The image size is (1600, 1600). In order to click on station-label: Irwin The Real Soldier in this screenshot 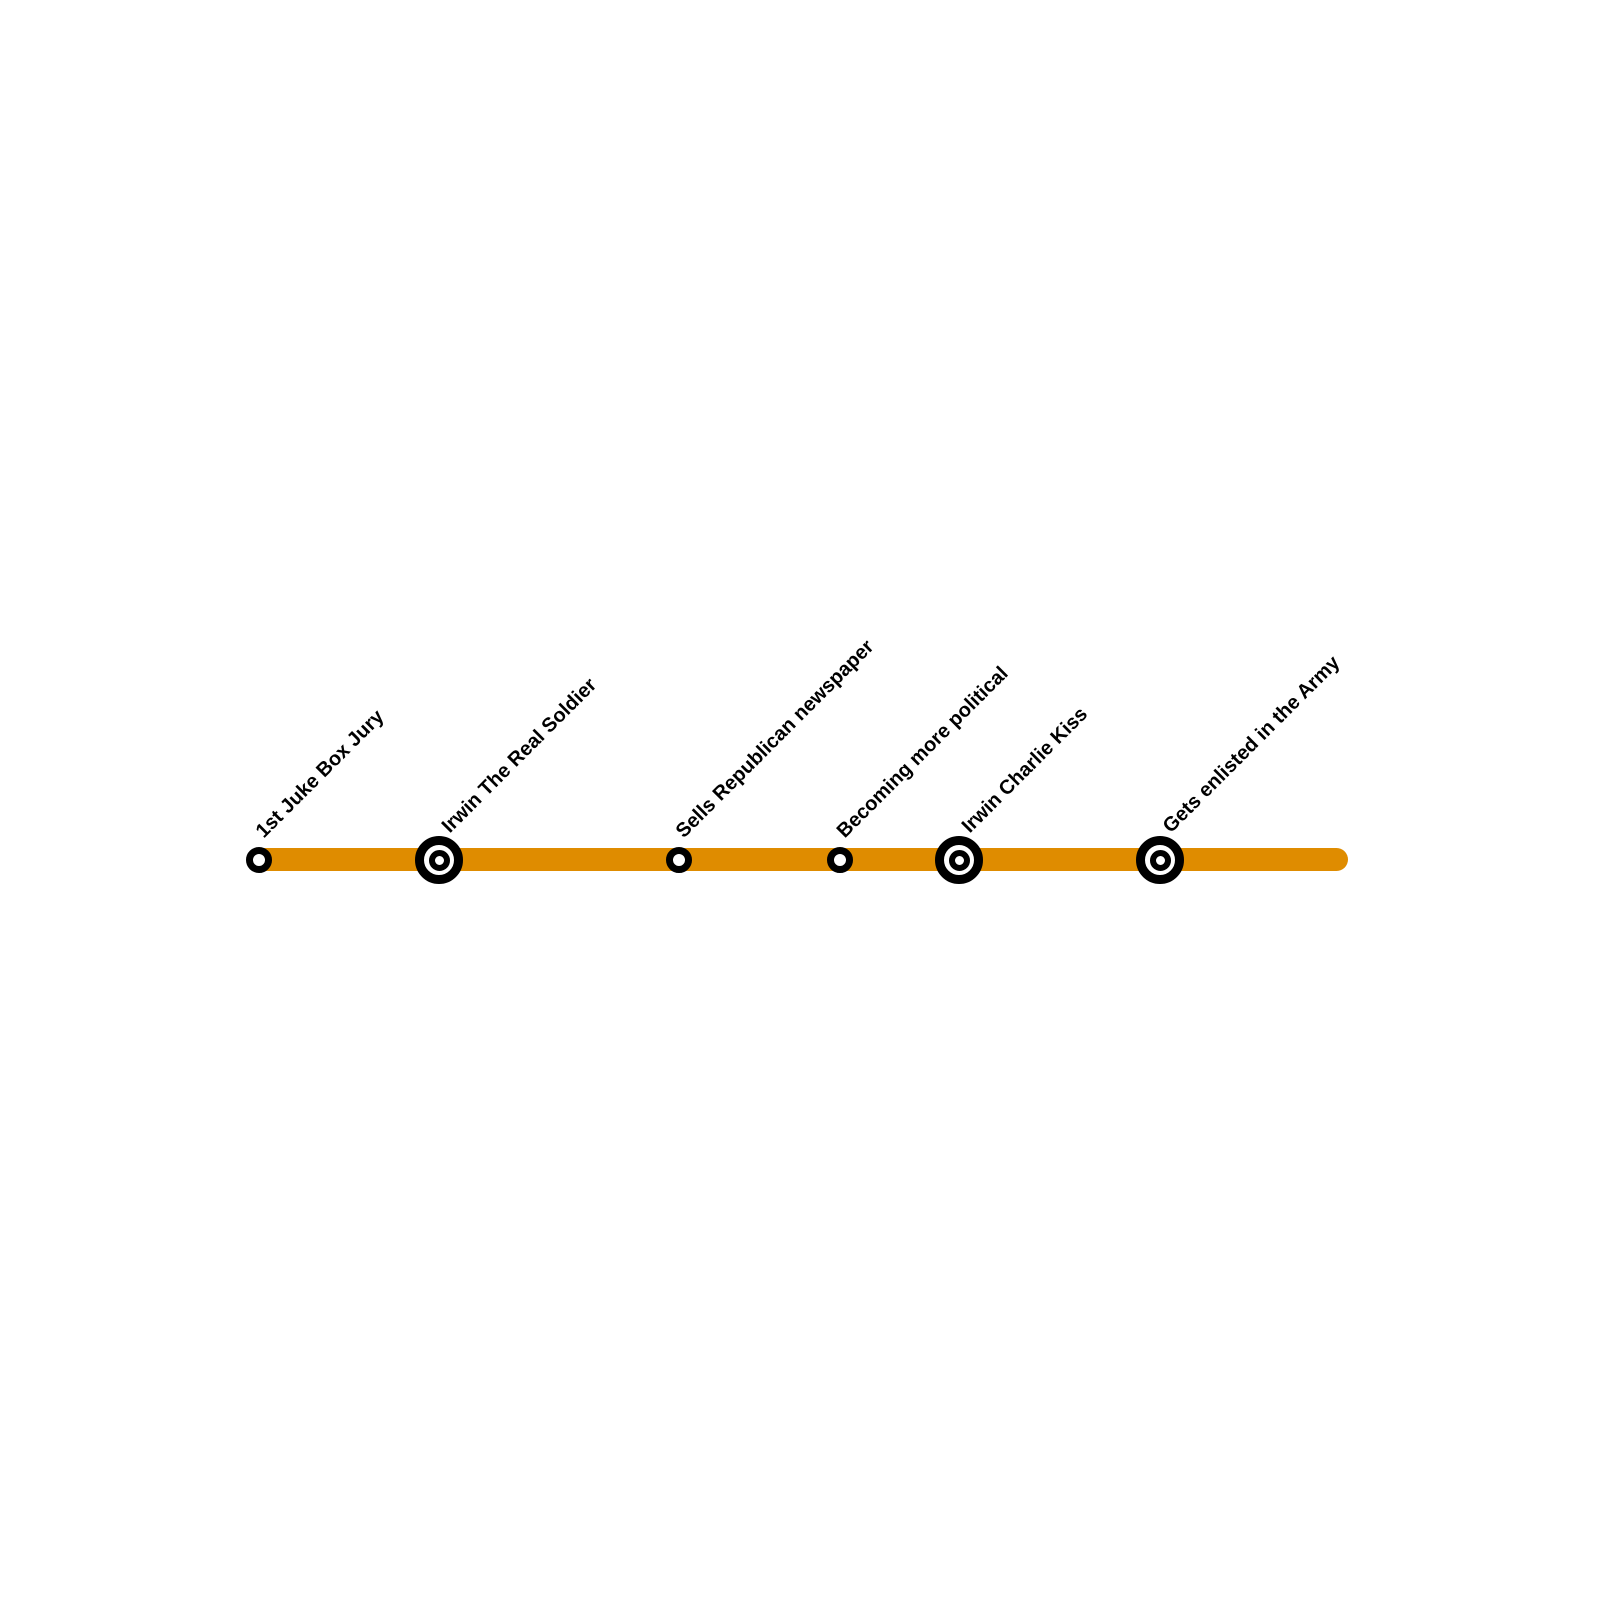, I will do `click(519, 755)`.